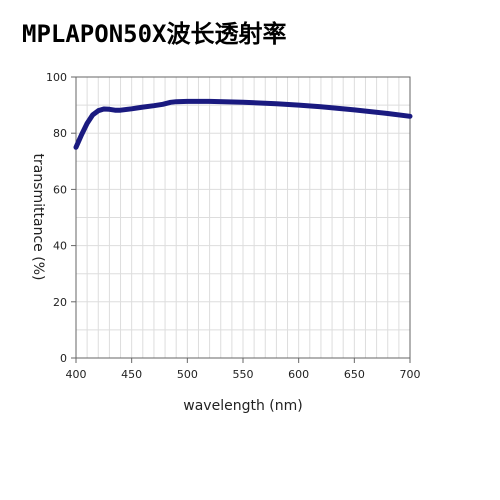 The height and width of the screenshot is (500, 500). Describe the element at coordinates (154, 34) in the screenshot. I see `chart-title: MPLAPON50X波长透射率` at that location.